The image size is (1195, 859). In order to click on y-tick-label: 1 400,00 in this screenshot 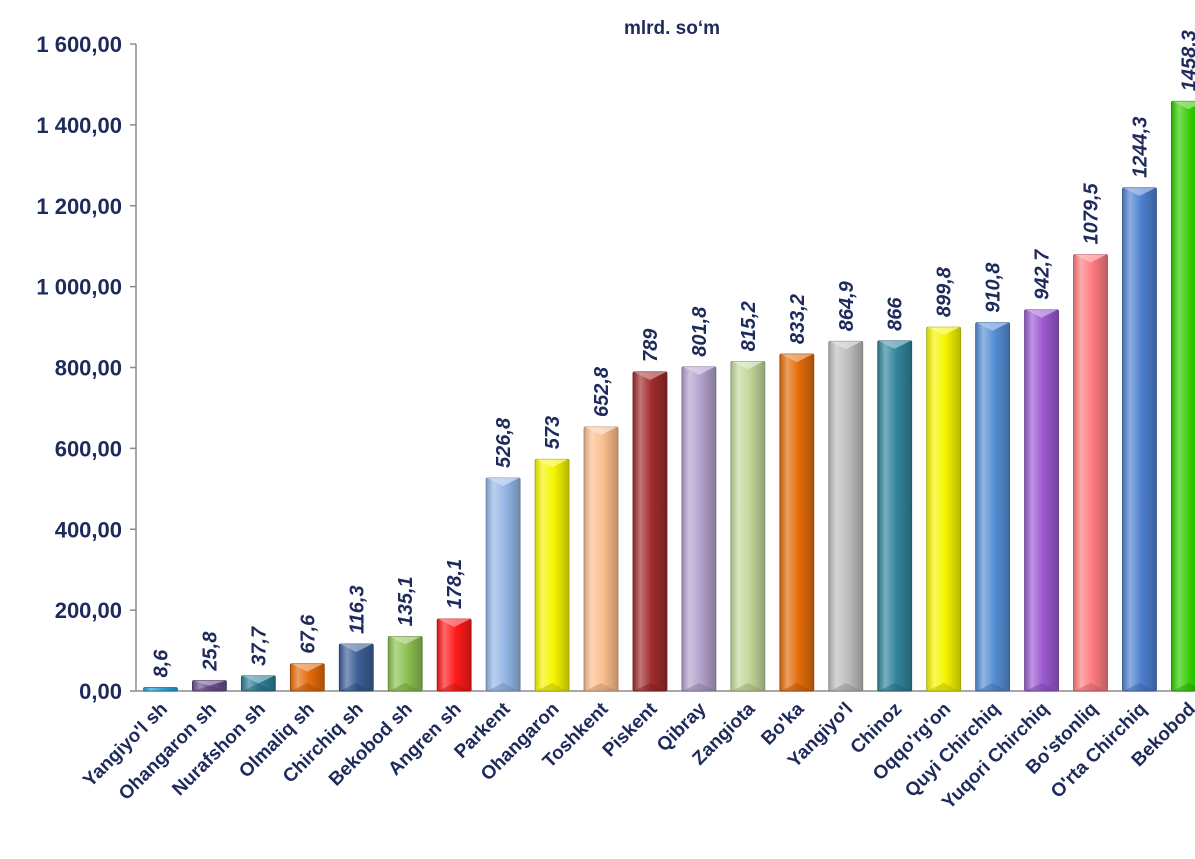, I will do `click(79, 125)`.